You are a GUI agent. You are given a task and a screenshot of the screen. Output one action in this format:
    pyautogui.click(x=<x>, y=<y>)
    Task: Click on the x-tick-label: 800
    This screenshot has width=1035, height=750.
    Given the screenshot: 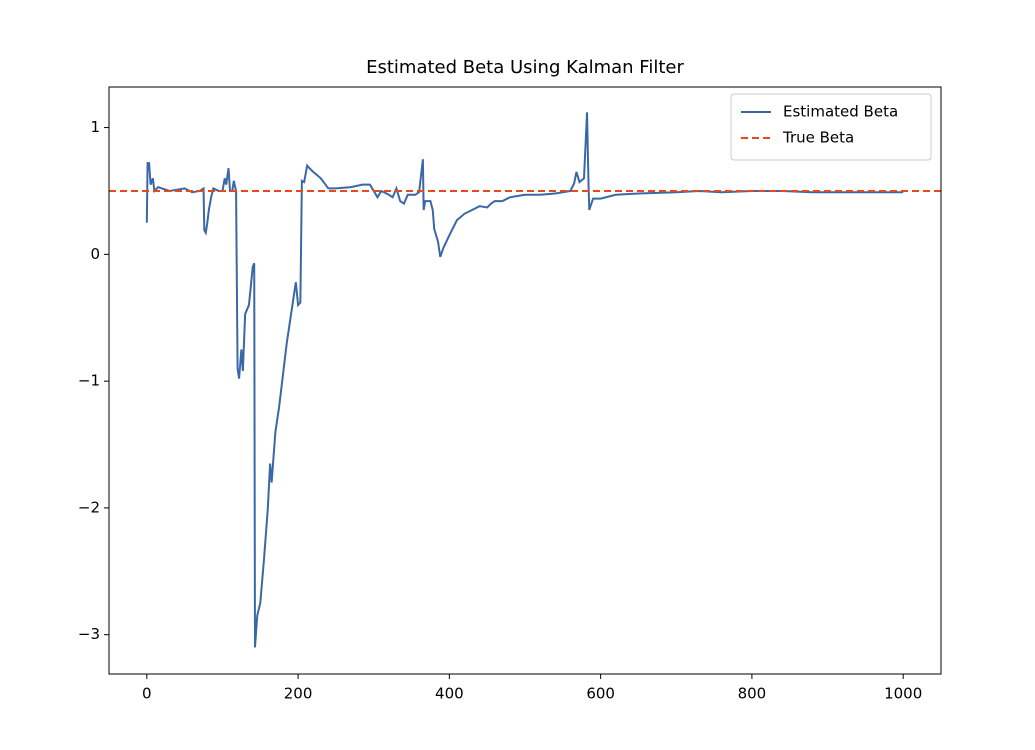 What is the action you would take?
    pyautogui.click(x=752, y=694)
    